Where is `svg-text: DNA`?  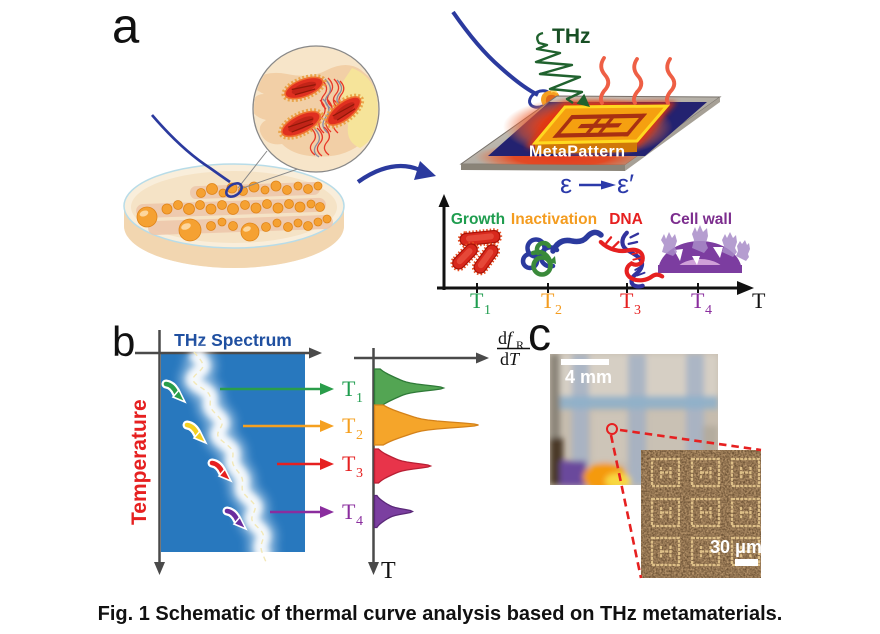 svg-text: DNA is located at coordinates (626, 219).